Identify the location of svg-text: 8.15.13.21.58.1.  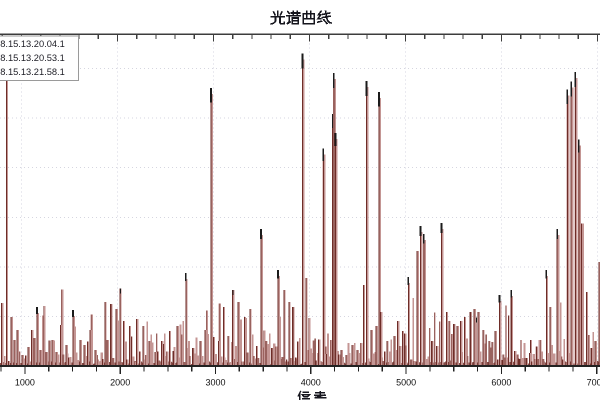
(32, 72).